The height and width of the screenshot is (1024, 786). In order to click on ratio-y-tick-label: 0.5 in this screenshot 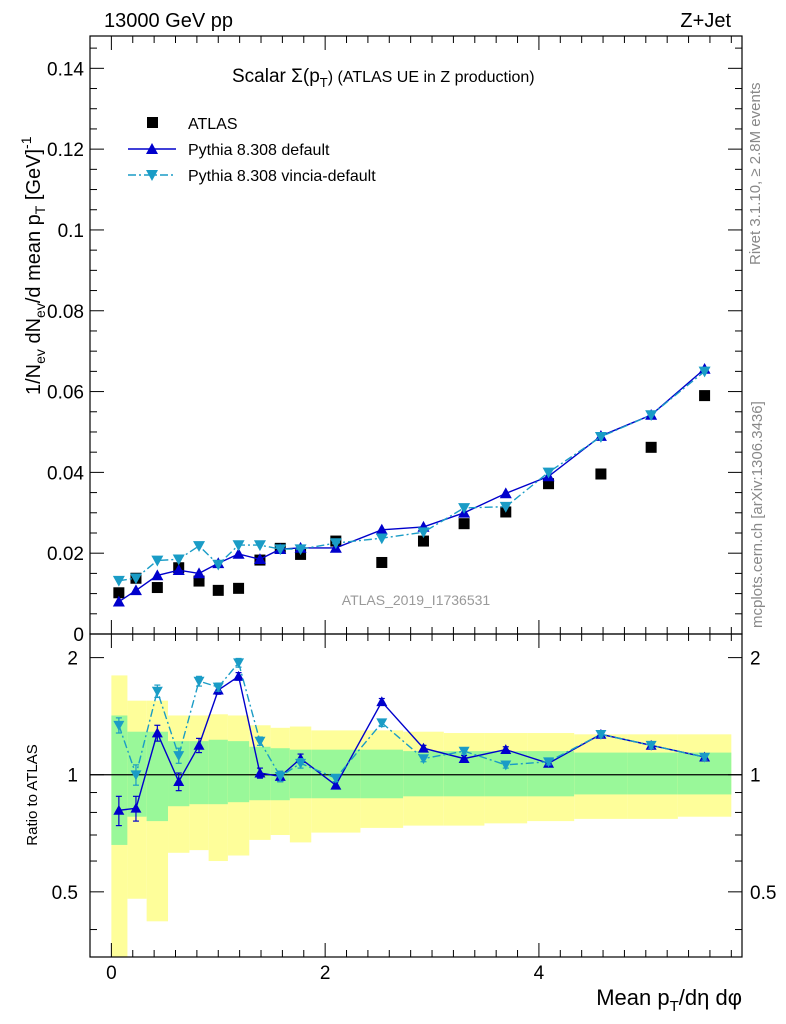, I will do `click(65, 893)`.